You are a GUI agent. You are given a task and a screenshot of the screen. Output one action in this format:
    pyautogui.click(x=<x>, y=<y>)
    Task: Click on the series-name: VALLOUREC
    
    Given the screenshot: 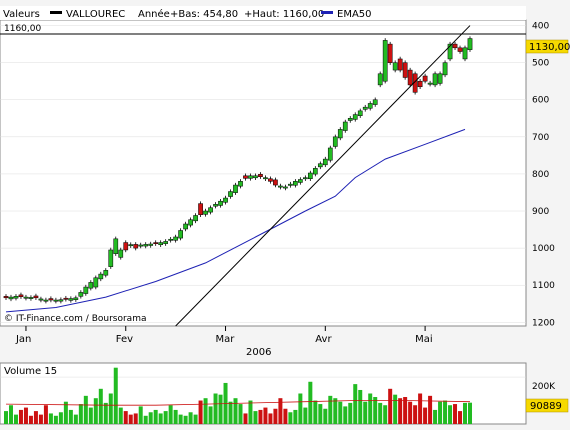 What is the action you would take?
    pyautogui.click(x=95, y=14)
    